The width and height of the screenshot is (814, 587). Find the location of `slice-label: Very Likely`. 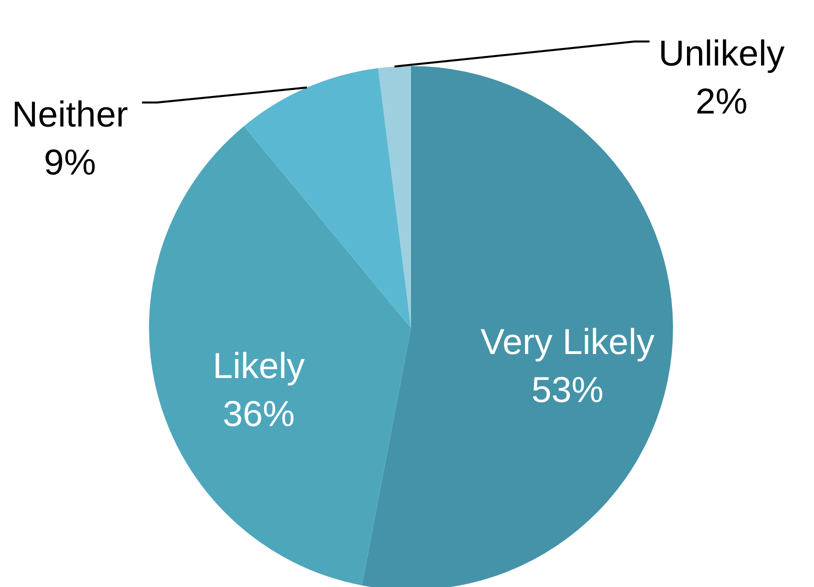

slice-label: Very Likely is located at coordinates (567, 341).